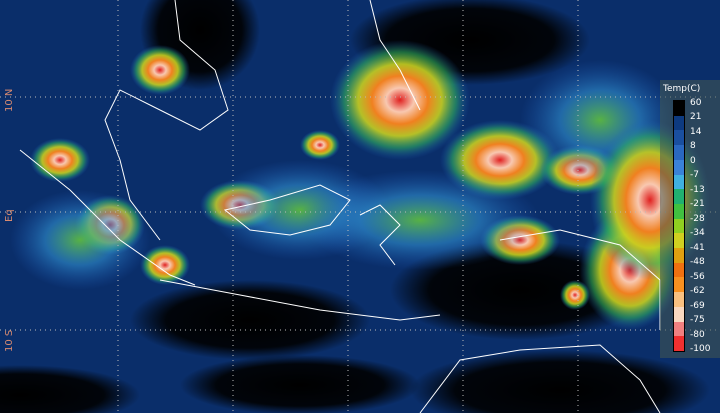 The width and height of the screenshot is (720, 413). What do you see at coordinates (395, 55) in the screenshot?
I see `coastline-philippines` at bounding box center [395, 55].